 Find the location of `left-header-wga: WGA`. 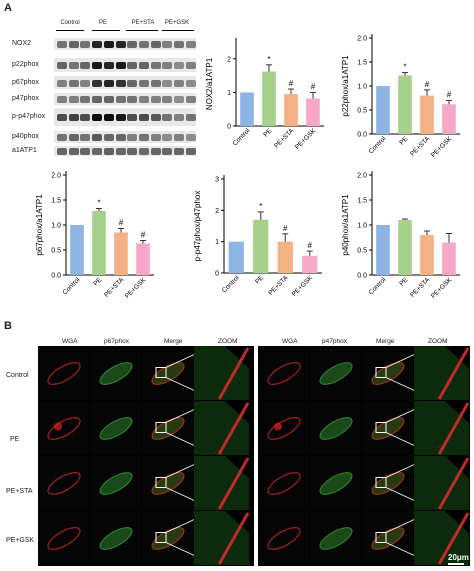

left-header-wga: WGA is located at coordinates (70, 341).